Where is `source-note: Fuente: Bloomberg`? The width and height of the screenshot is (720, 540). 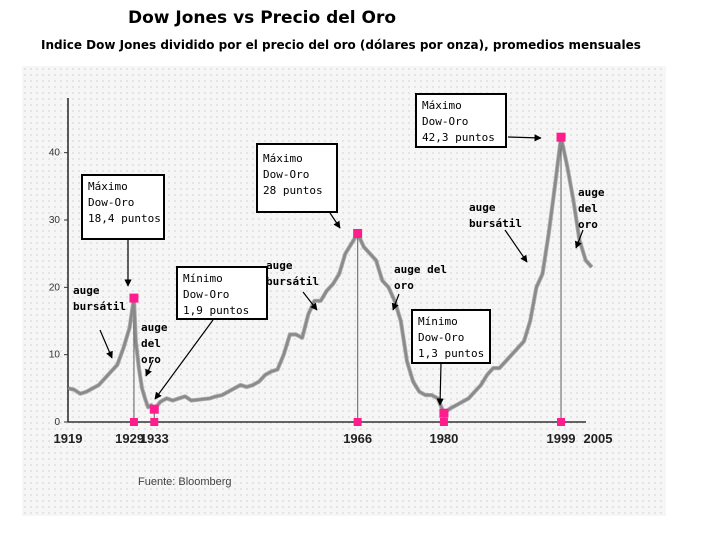 source-note: Fuente: Bloomberg is located at coordinates (185, 482).